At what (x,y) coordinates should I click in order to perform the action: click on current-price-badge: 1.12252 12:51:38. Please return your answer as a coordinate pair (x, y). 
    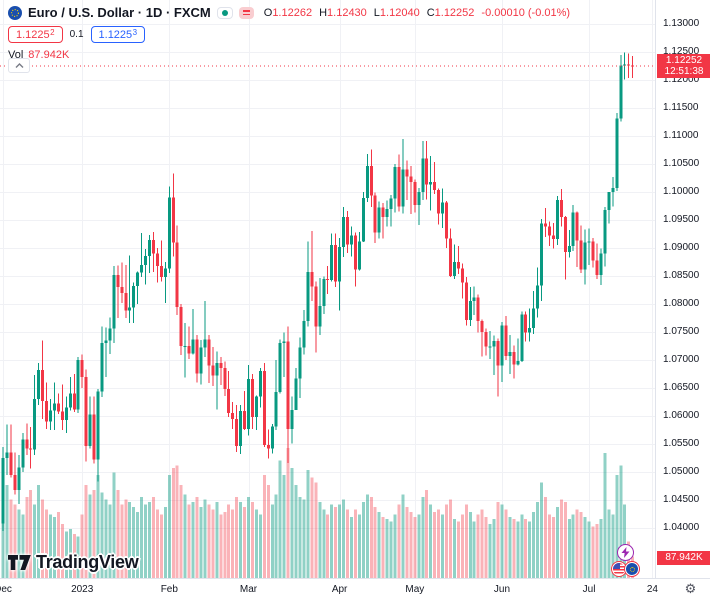
    Looking at the image, I should click on (683, 65).